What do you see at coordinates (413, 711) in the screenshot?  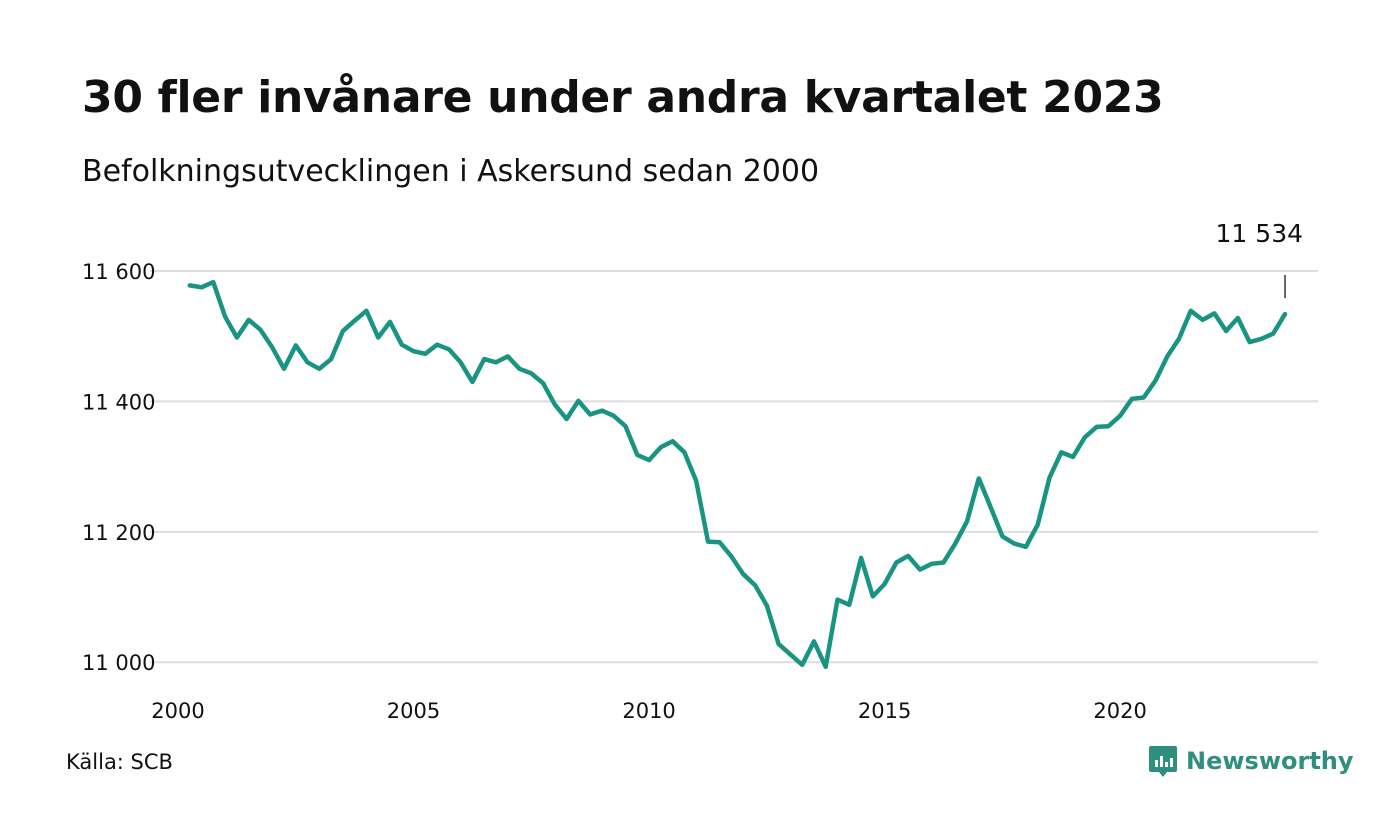 I see `x-tick-label: 2005` at bounding box center [413, 711].